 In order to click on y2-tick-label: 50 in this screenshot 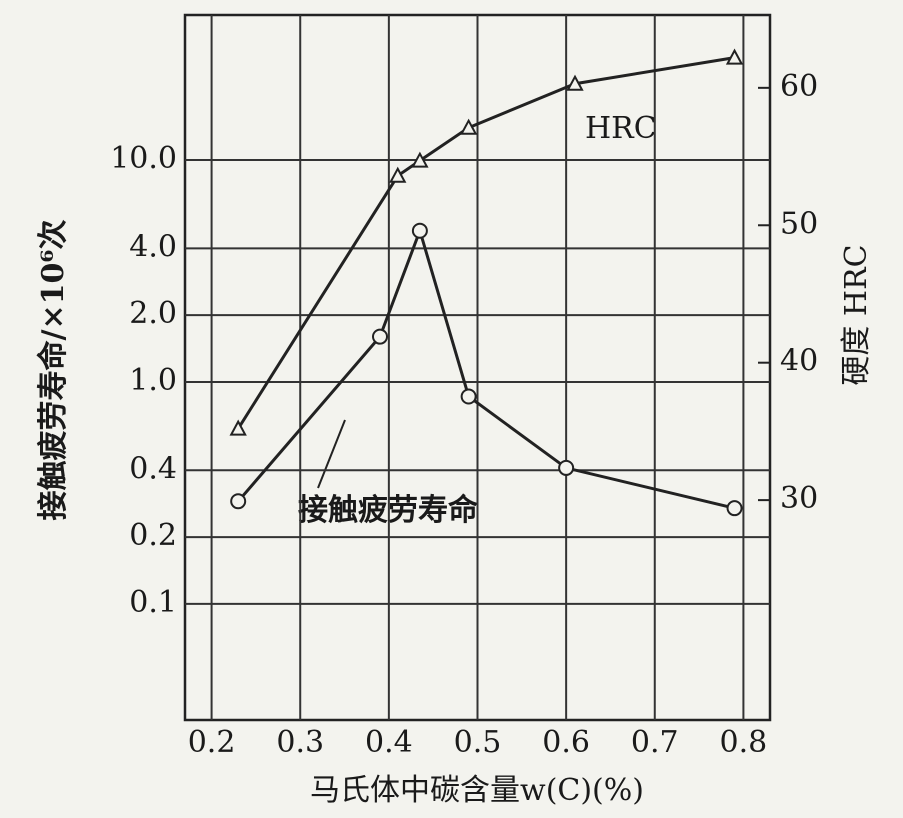, I will do `click(799, 223)`.